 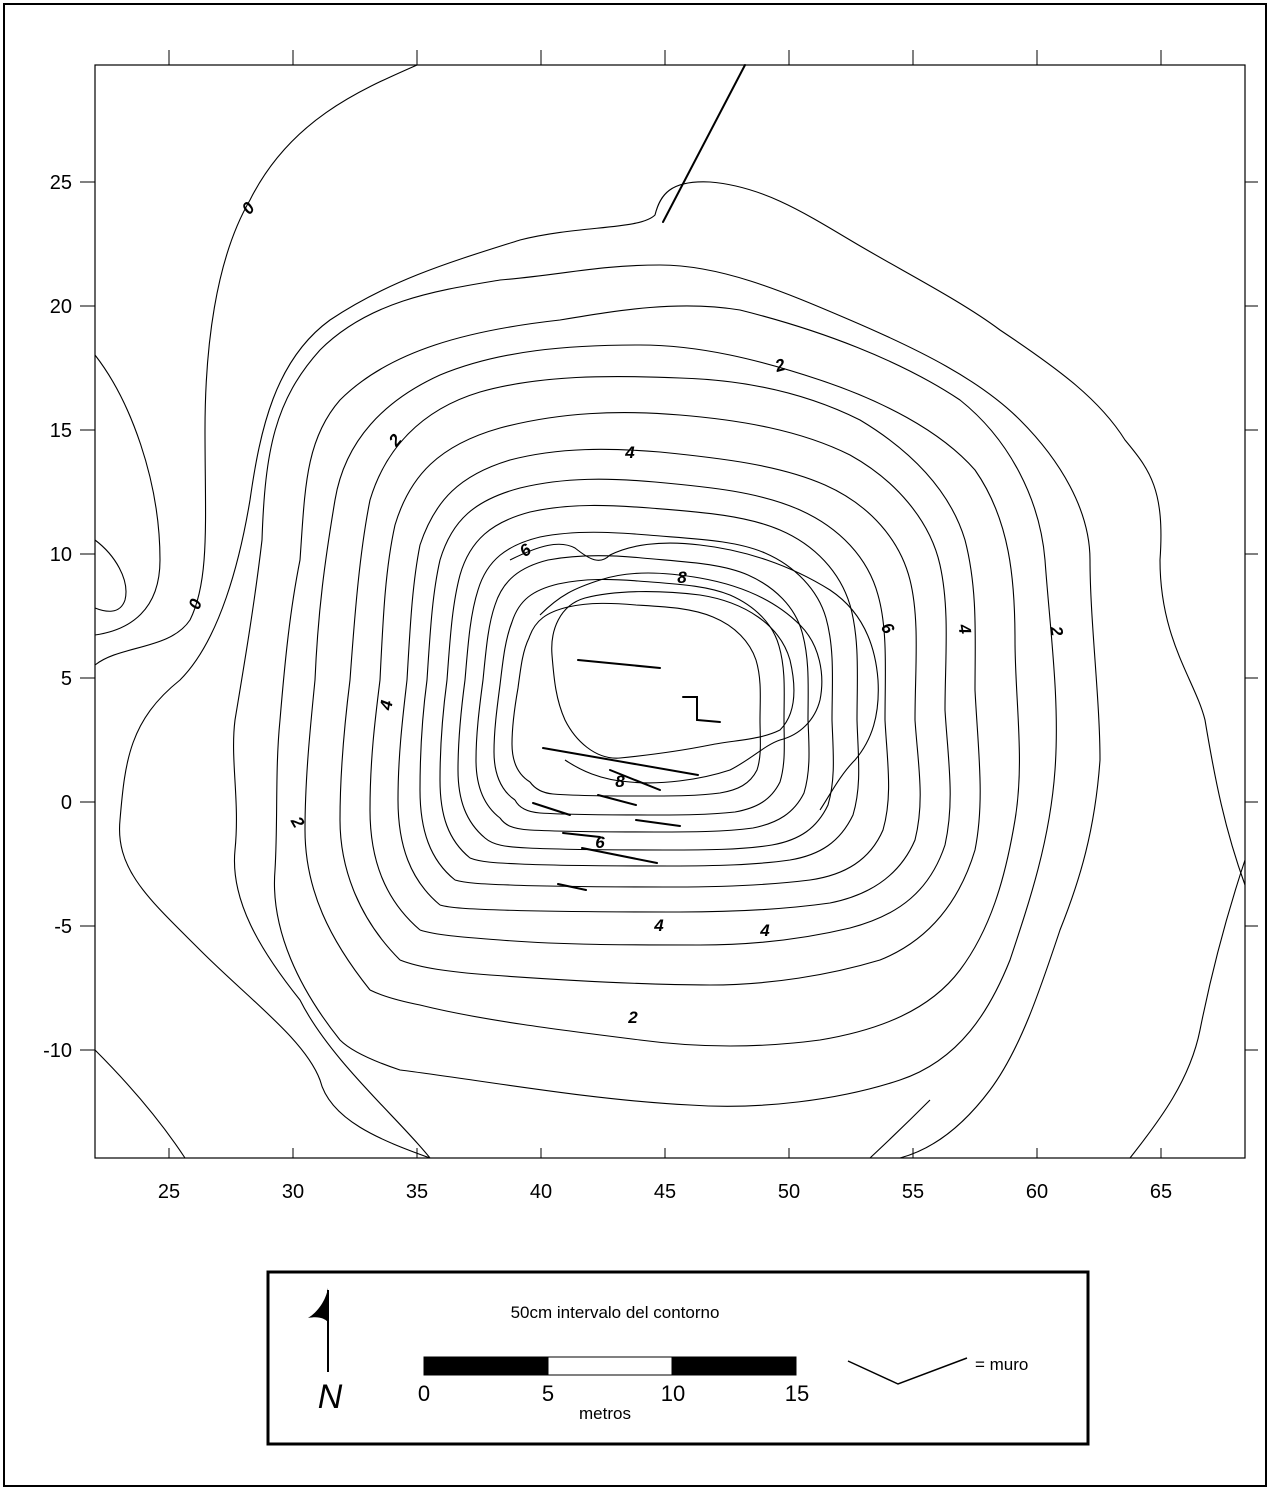 What do you see at coordinates (907, 1371) in the screenshot?
I see `wall-symbol-icon` at bounding box center [907, 1371].